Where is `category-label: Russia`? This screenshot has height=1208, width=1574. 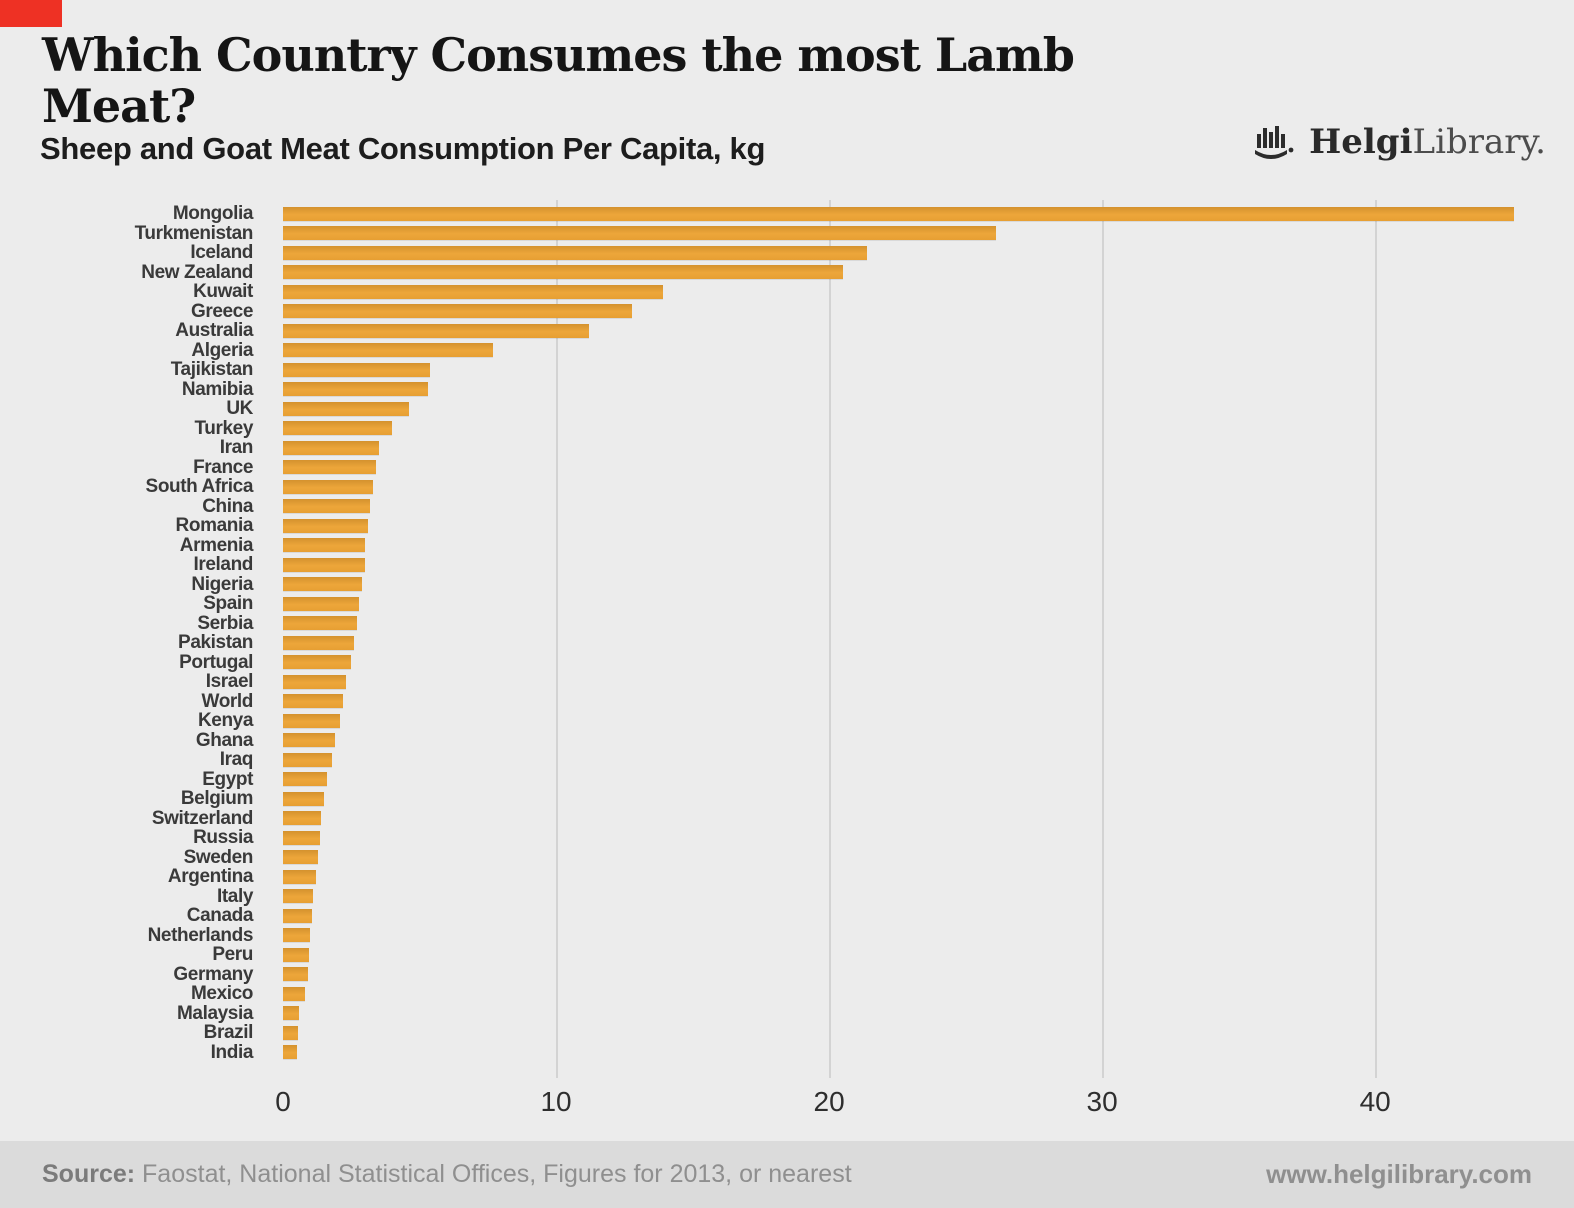
category-label: Russia is located at coordinates (223, 838).